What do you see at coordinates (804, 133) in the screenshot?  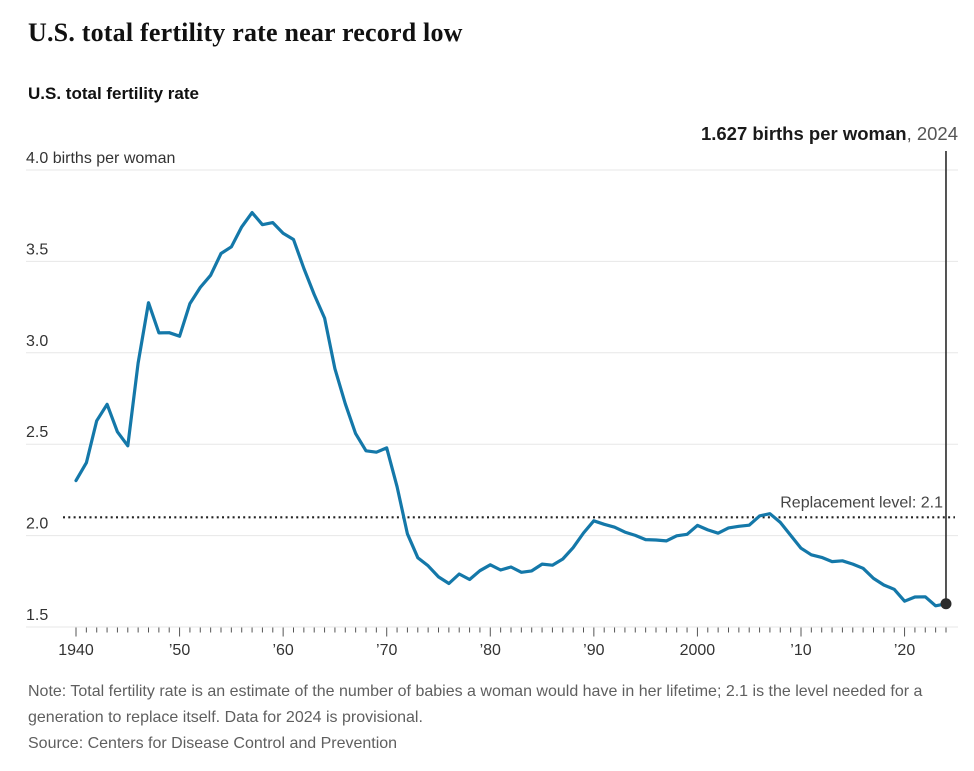 I see `annotation-value: 1.627 births per woman` at bounding box center [804, 133].